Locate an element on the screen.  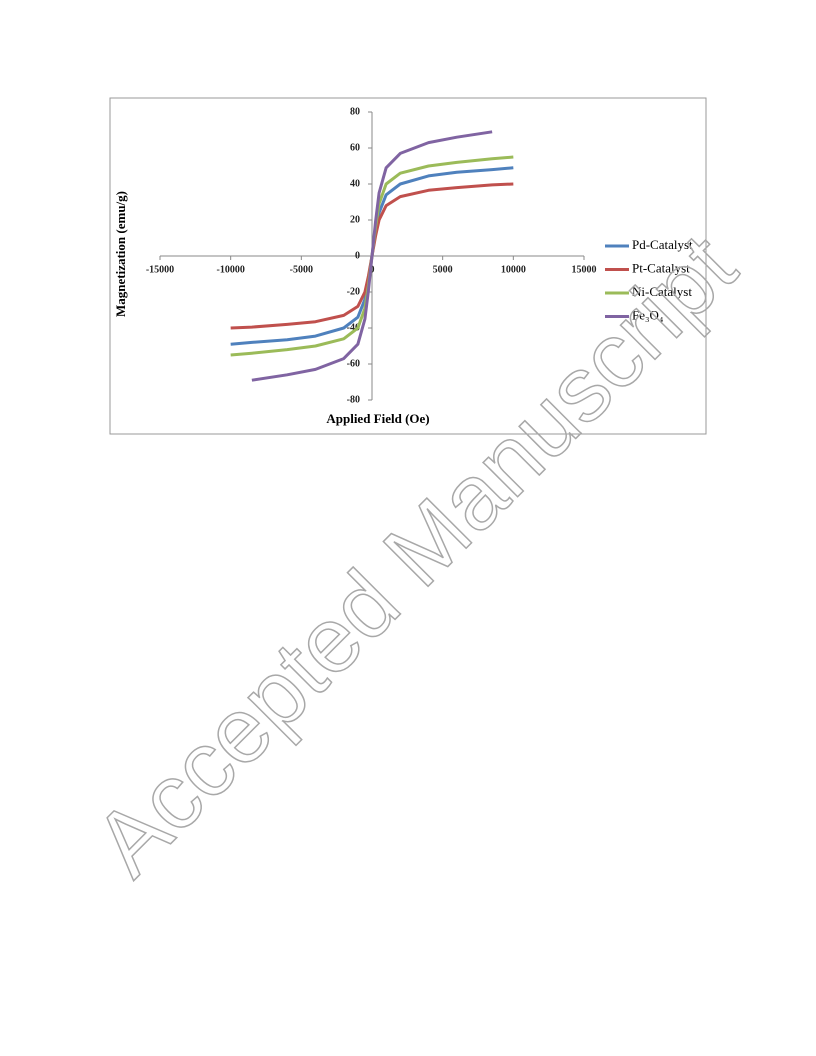
y-tick-label: 20 is located at coordinates (355, 219).